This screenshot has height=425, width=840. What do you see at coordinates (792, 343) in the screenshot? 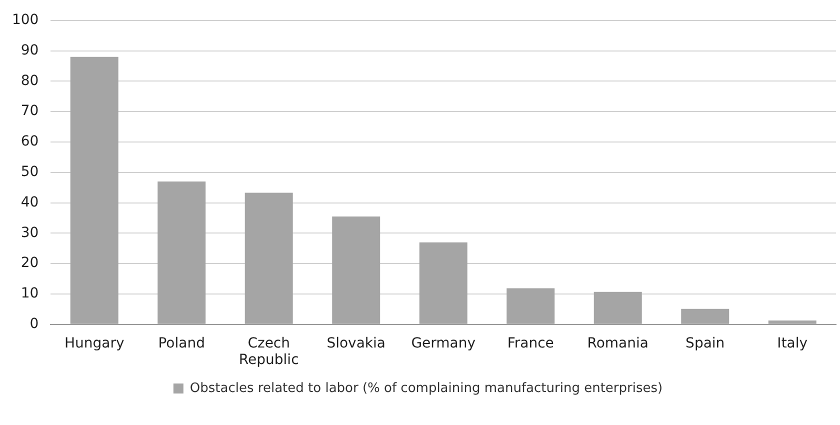
I see `x-tick-label: Italy` at bounding box center [792, 343].